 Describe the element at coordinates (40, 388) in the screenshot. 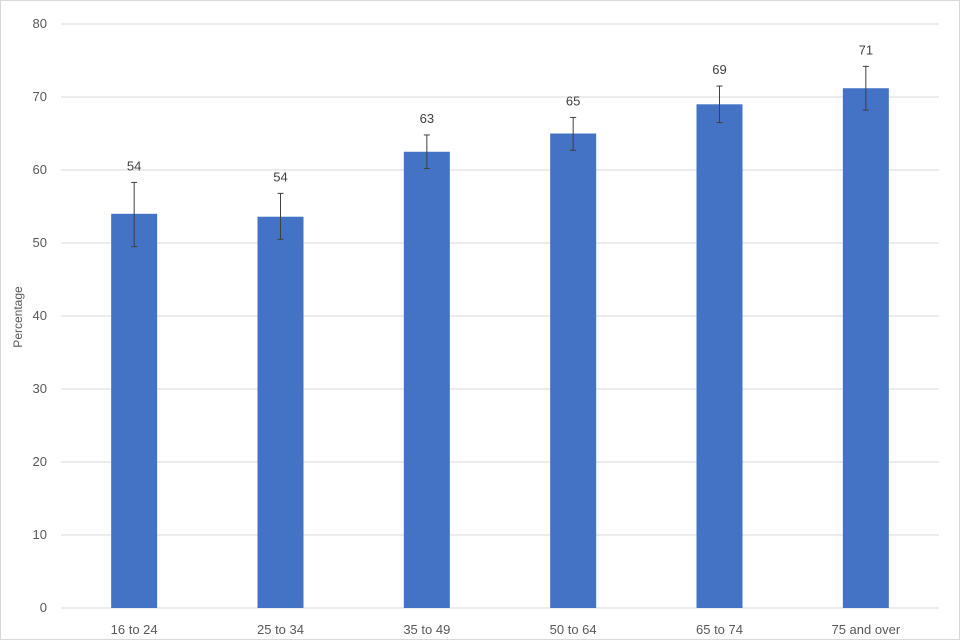

I see `y-tick-label: 30` at that location.